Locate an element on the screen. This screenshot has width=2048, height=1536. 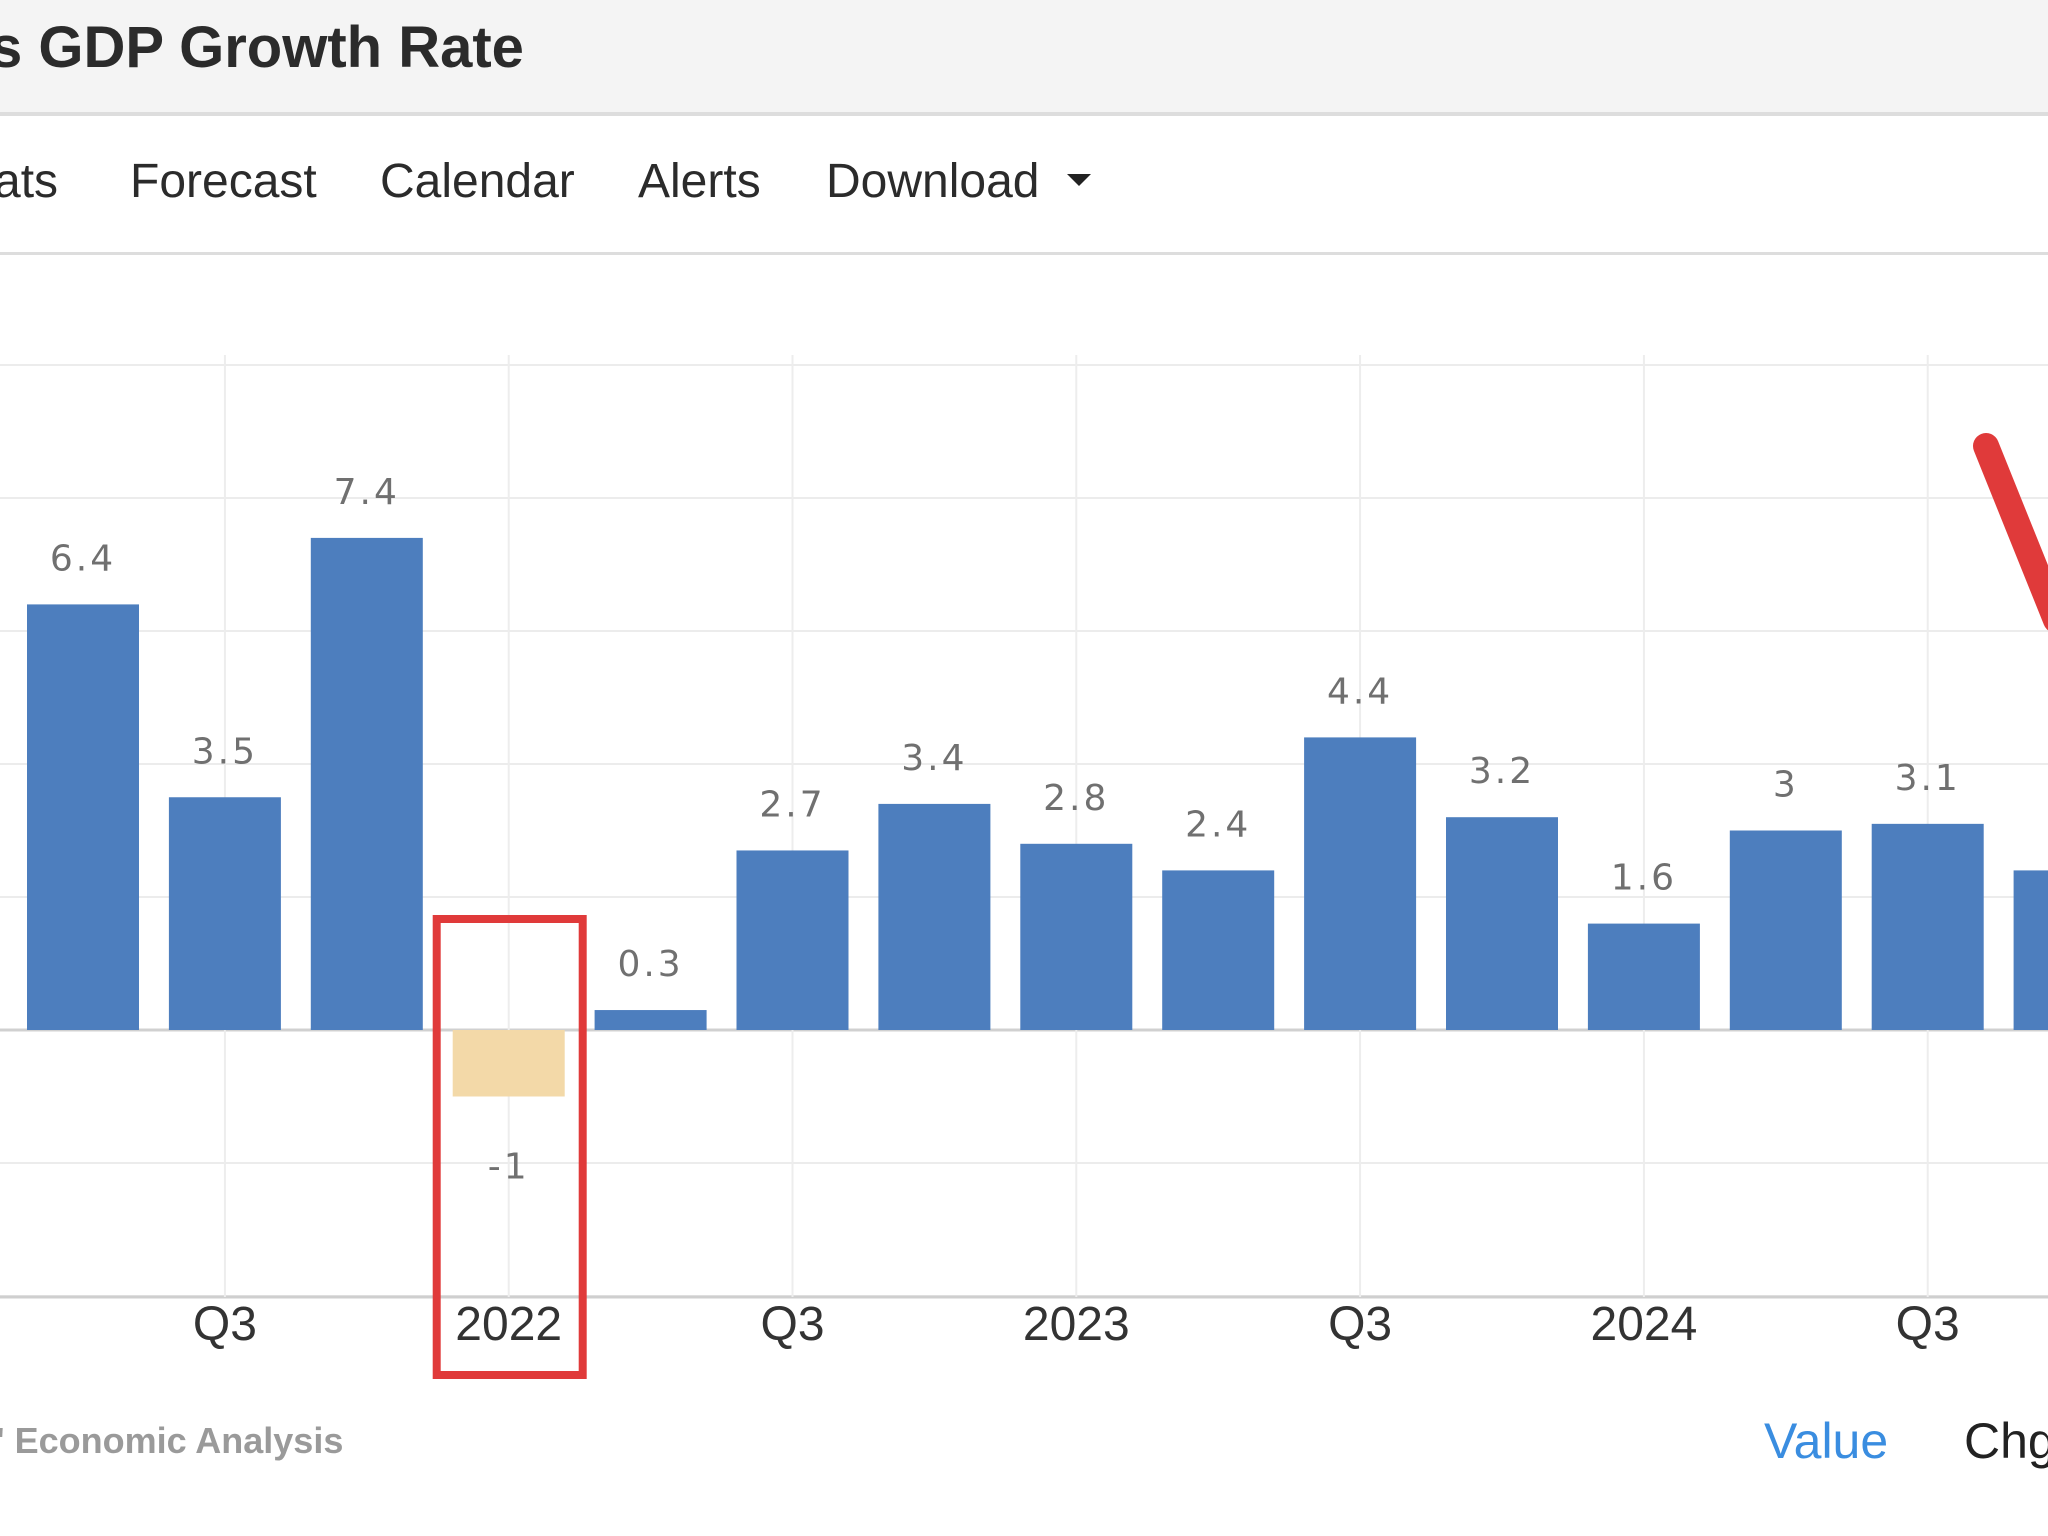
data-label: 6.4 is located at coordinates (83, 558).